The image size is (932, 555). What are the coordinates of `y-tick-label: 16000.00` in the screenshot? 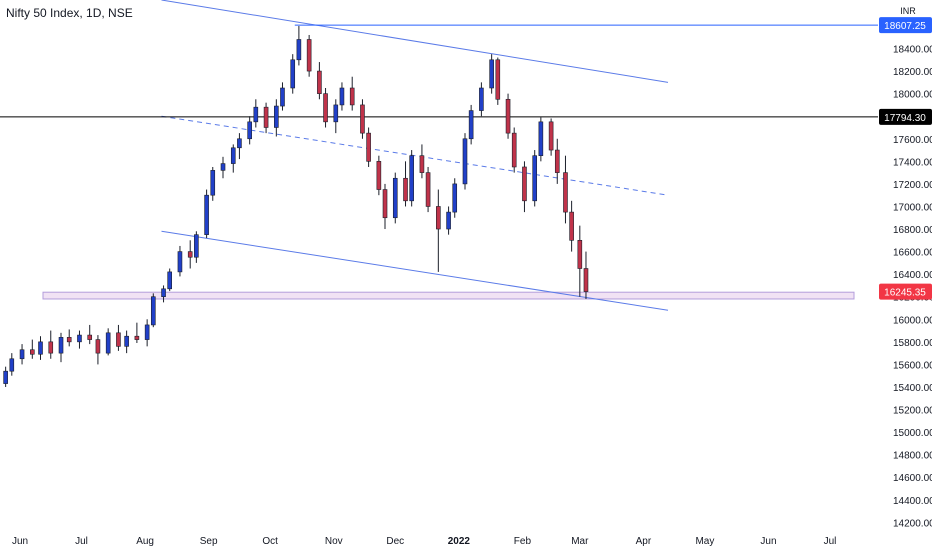 It's located at (912, 320).